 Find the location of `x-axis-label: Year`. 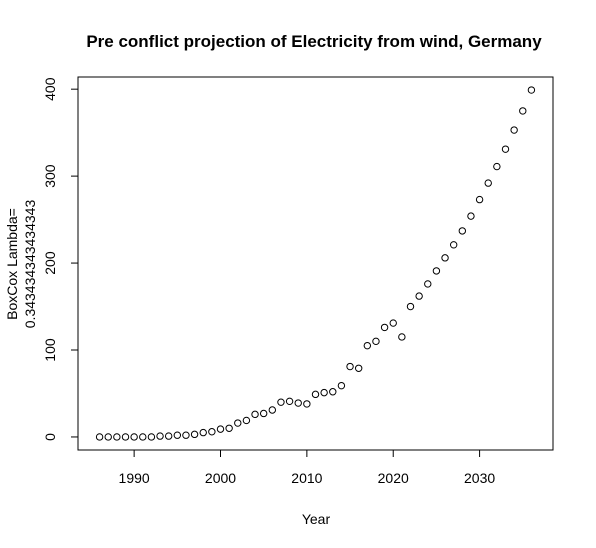

x-axis-label: Year is located at coordinates (316, 519).